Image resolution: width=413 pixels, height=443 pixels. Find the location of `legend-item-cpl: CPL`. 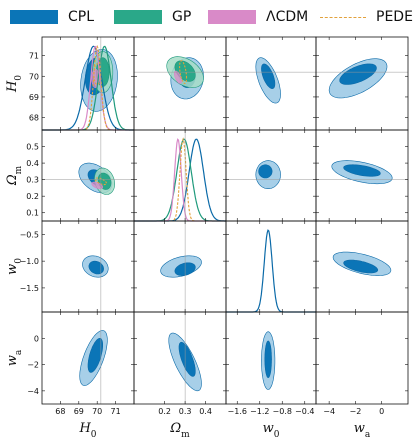

legend-item-cpl: CPL is located at coordinates (52, 17).